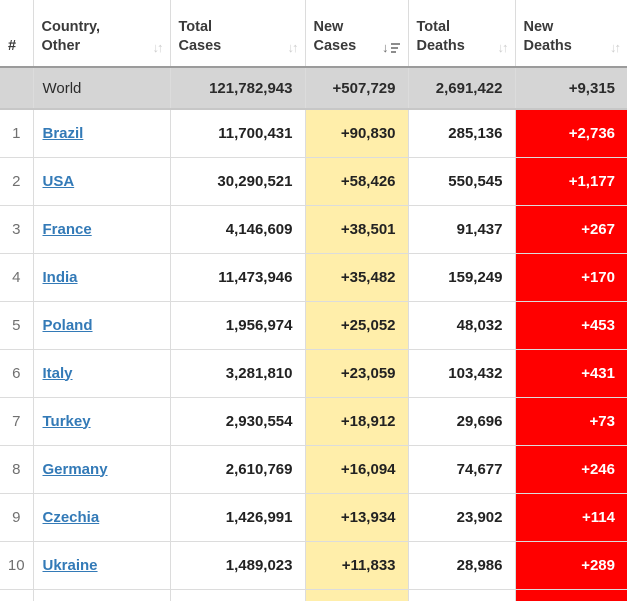 The image size is (627, 601). I want to click on header-total-cases-label: Total Cases, so click(200, 37).